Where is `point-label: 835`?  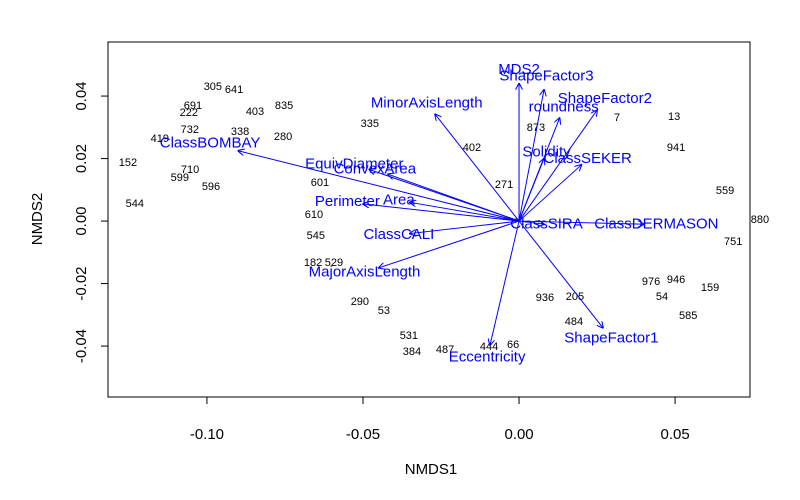 point-label: 835 is located at coordinates (284, 106).